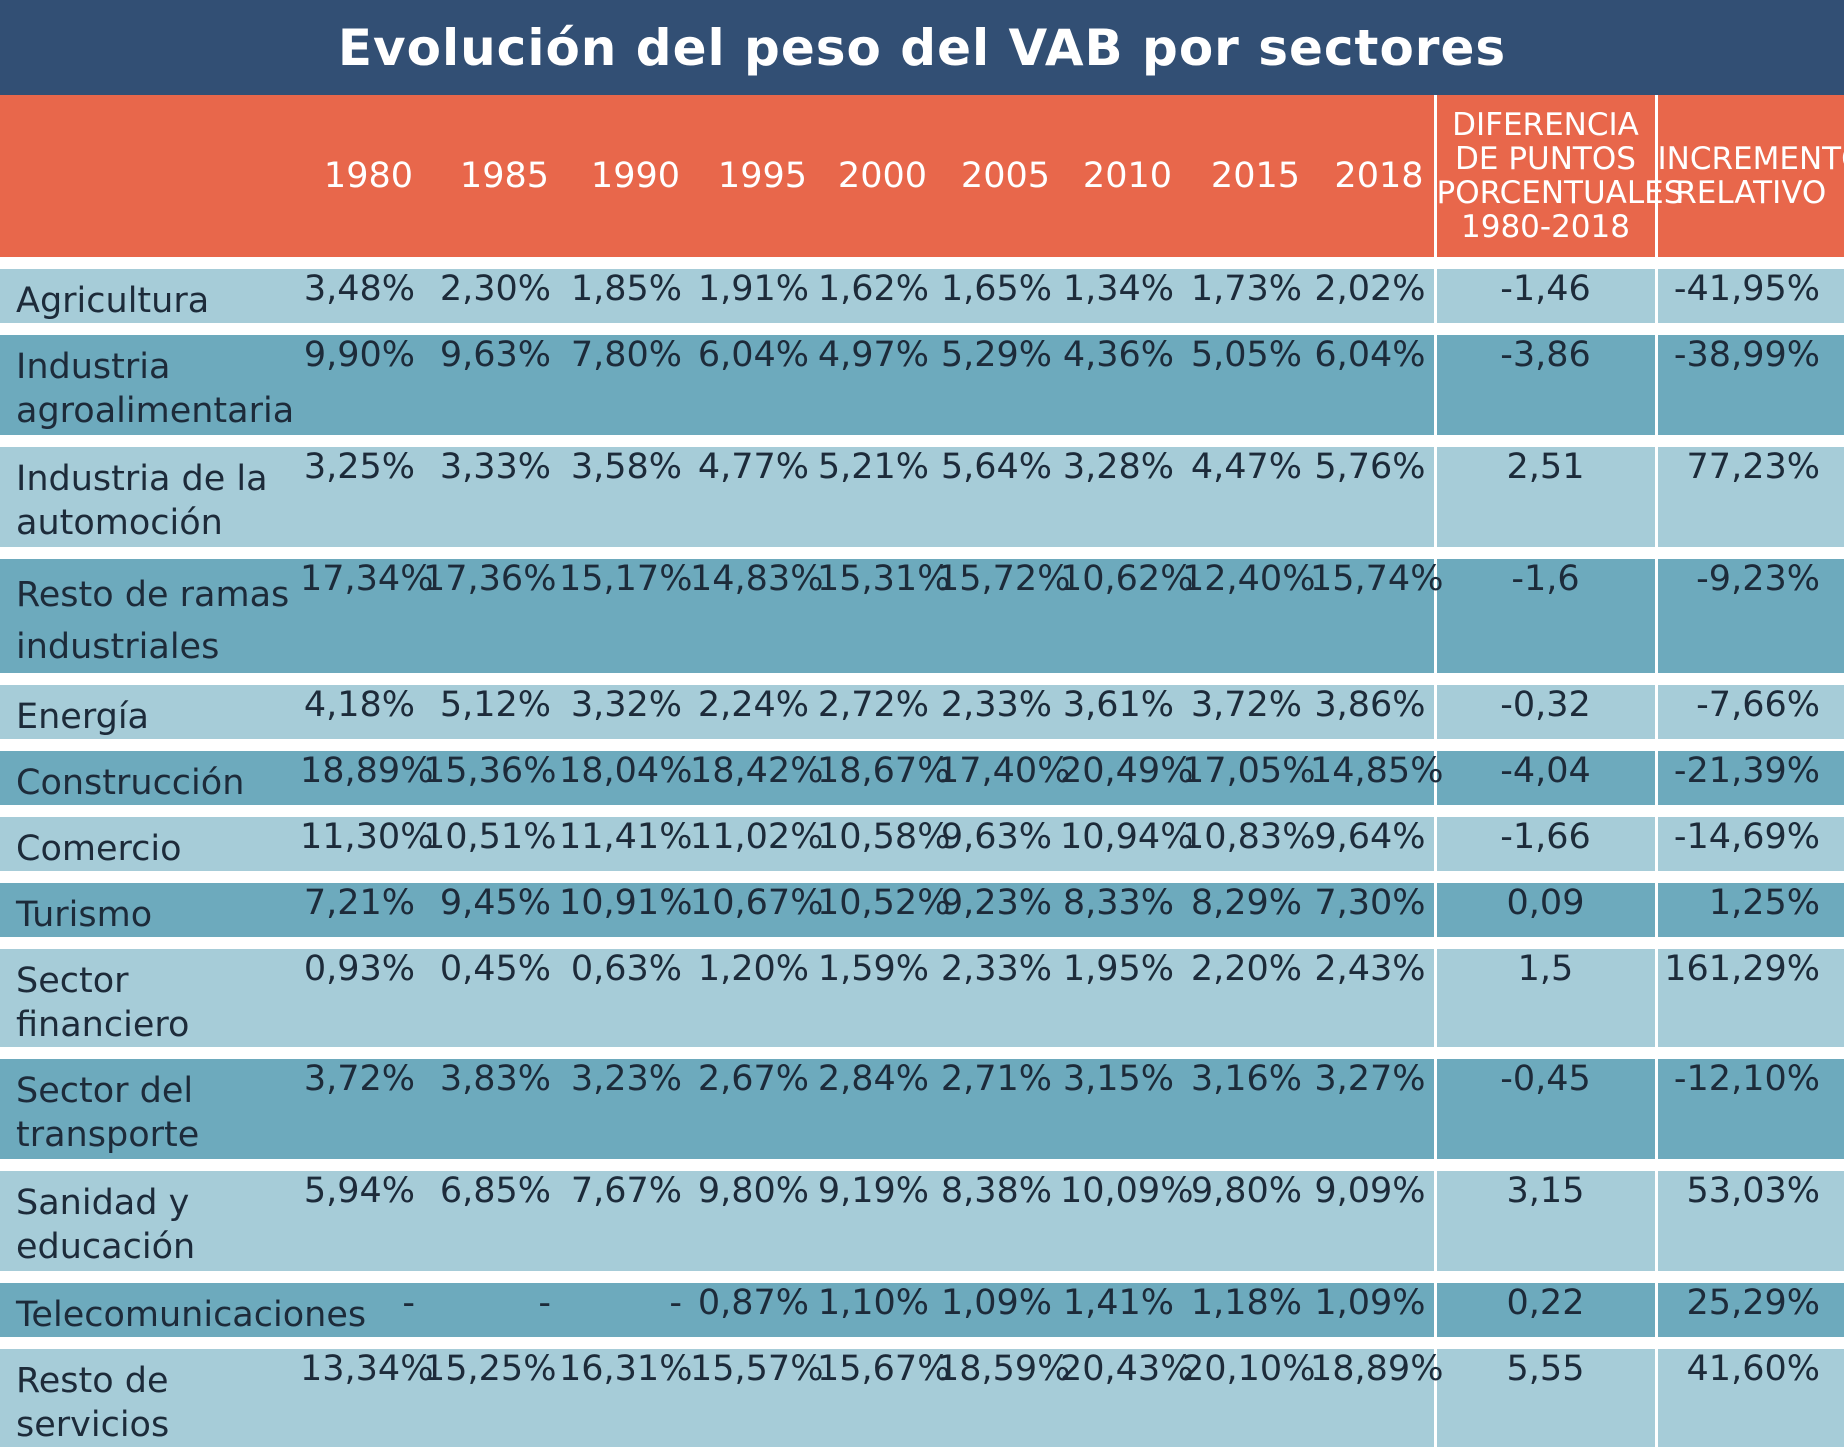 Image resolution: width=1844 pixels, height=1447 pixels. I want to click on cell-2005: 8,38%, so click(998, 1221).